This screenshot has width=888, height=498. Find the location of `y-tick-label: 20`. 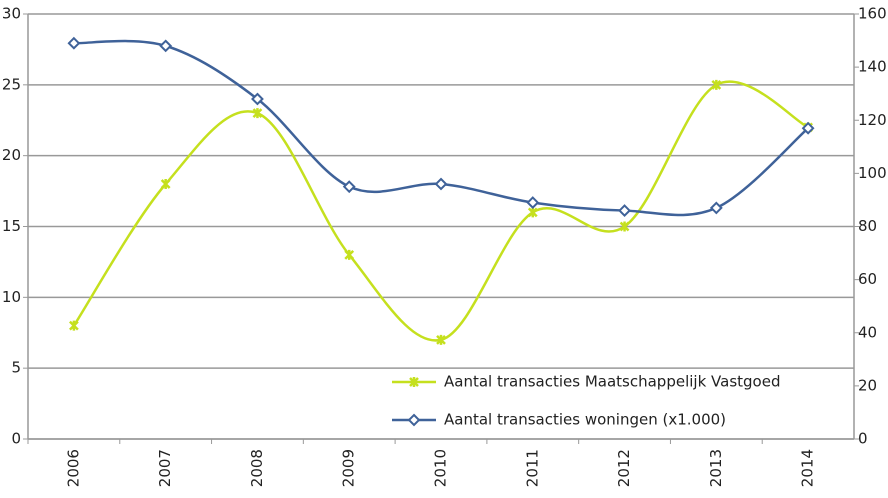

y-tick-label: 20 is located at coordinates (11, 155).